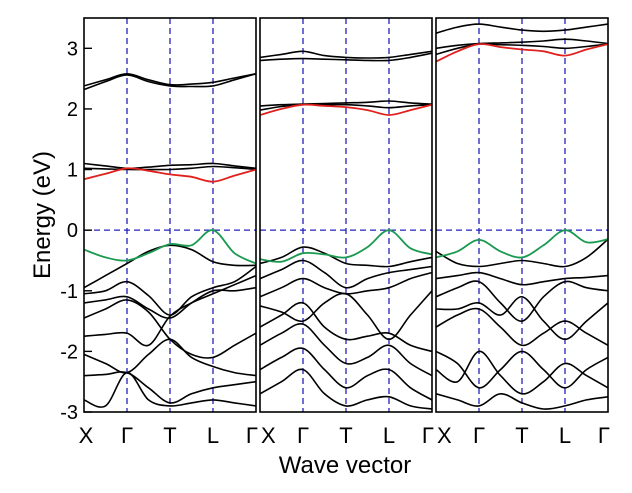 Image resolution: width=632 pixels, height=493 pixels. I want to click on y-tick-label: 0, so click(72, 231).